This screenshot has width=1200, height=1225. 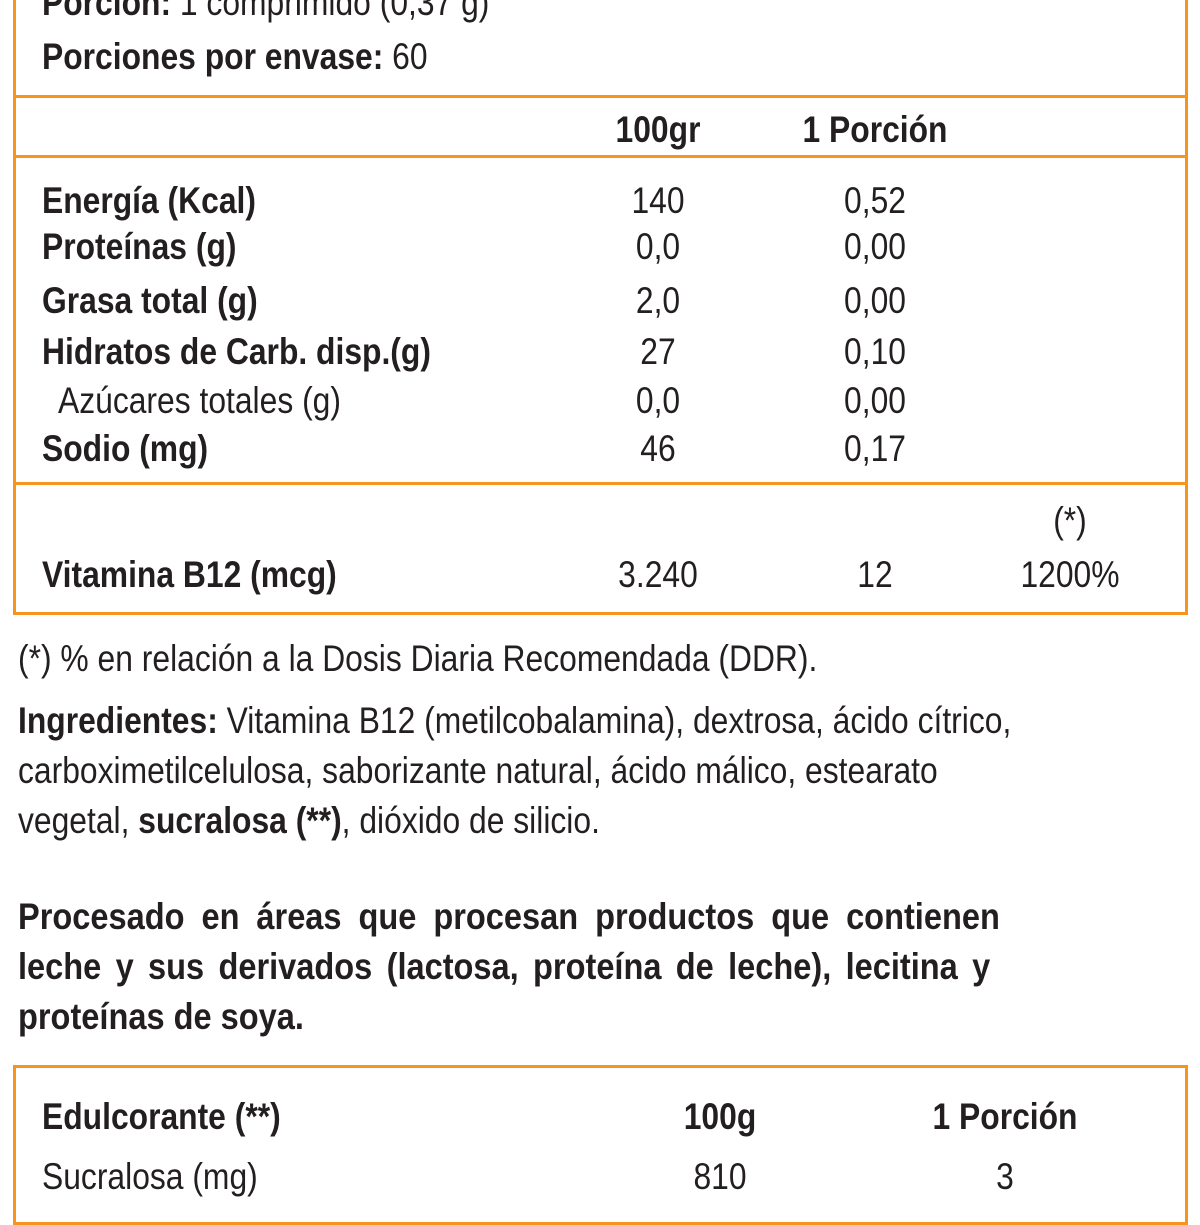 I want to click on sweetener-header-label: Edulcorante (**), so click(x=161, y=1116).